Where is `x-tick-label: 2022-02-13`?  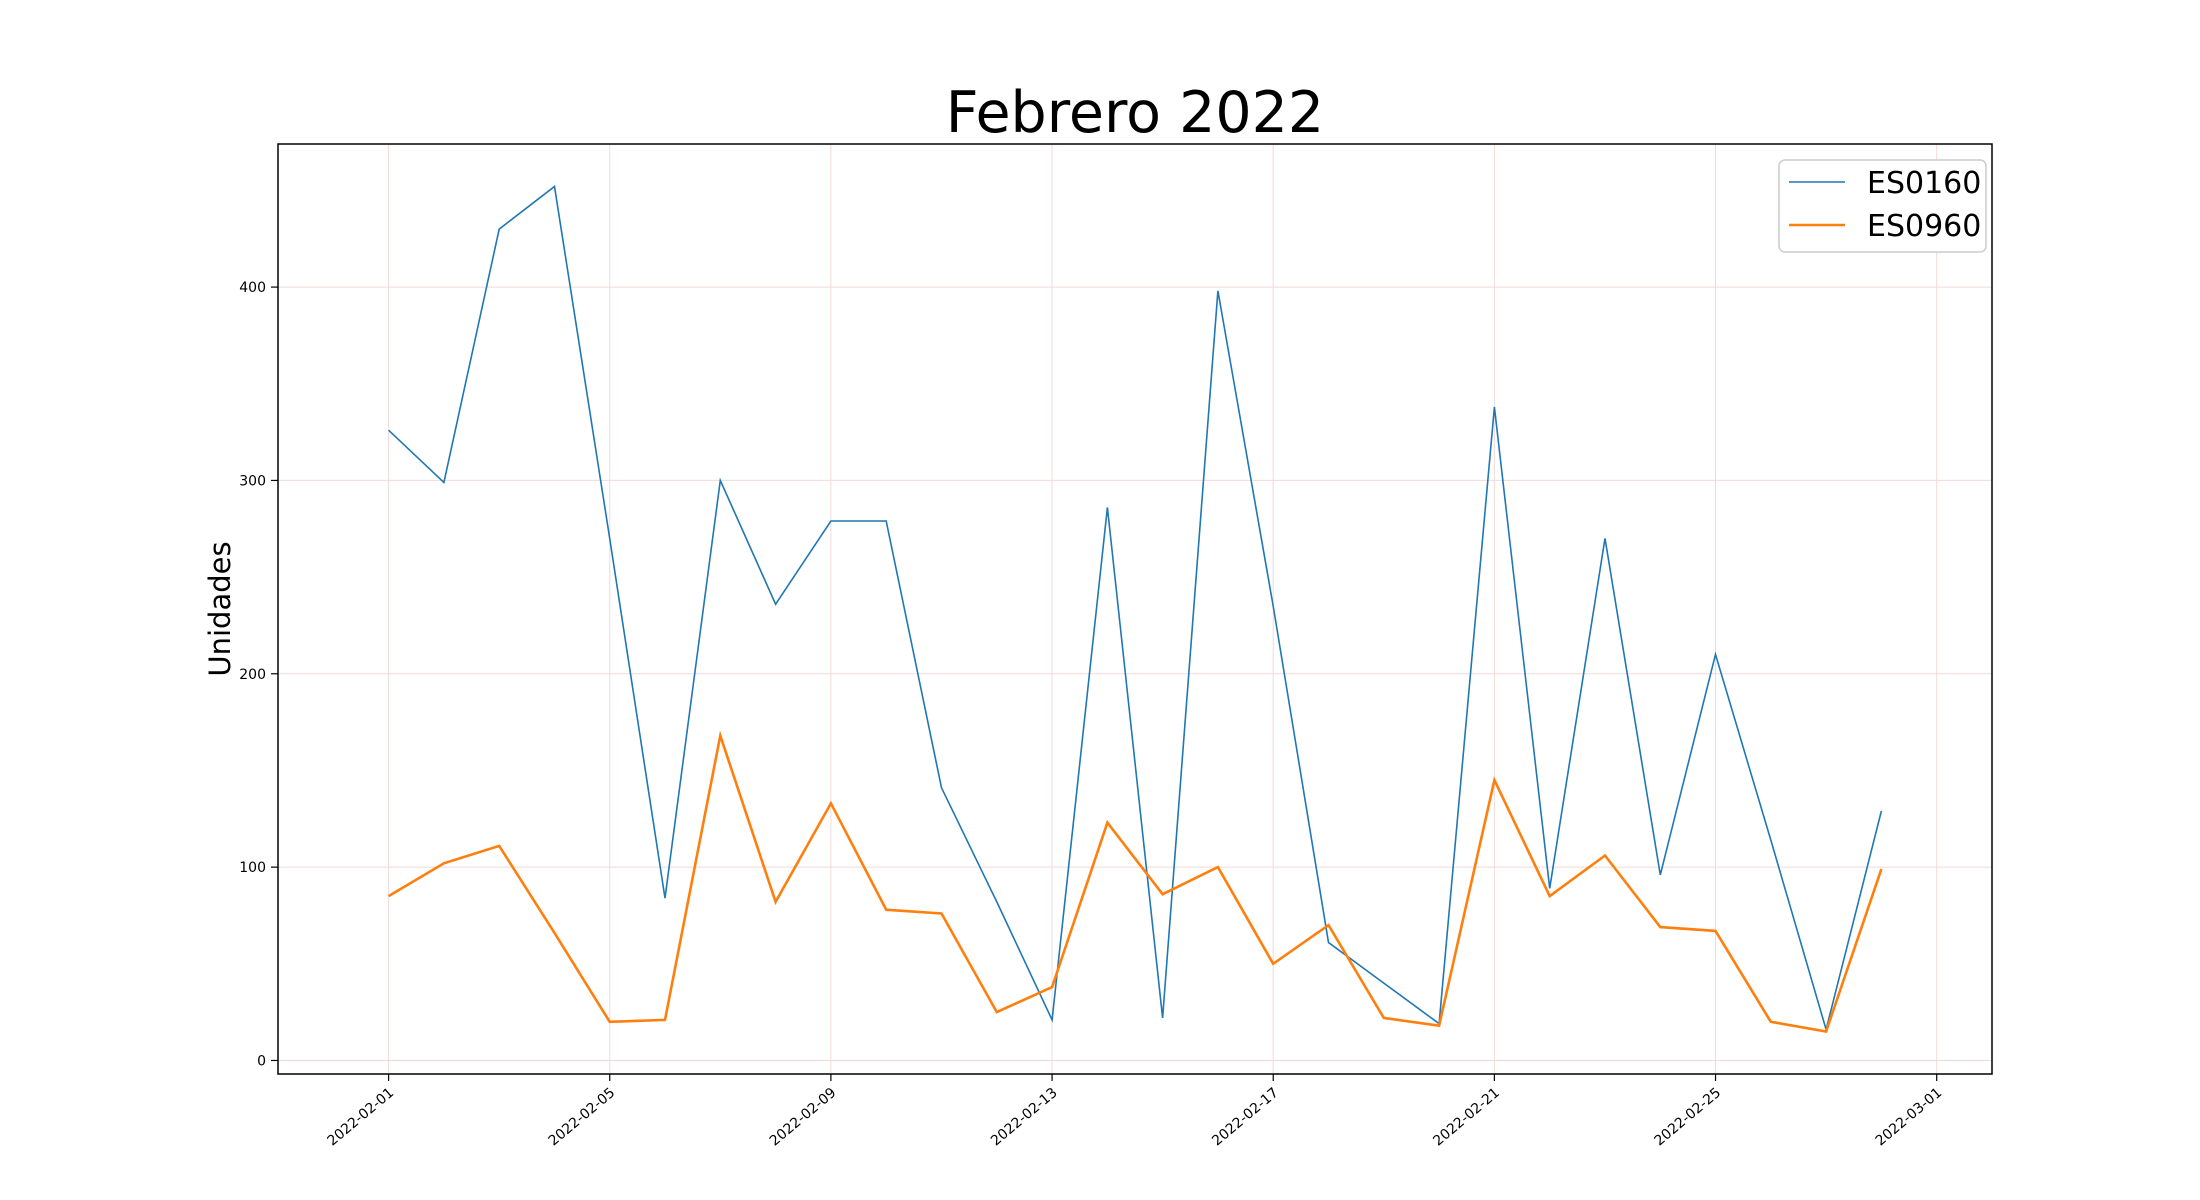
x-tick-label: 2022-02-13 is located at coordinates (1024, 1117).